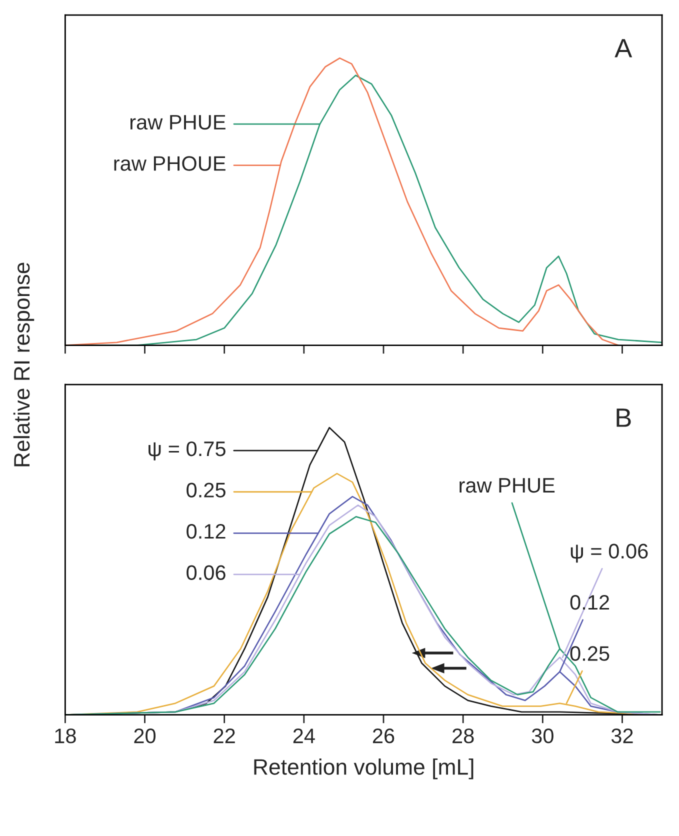  What do you see at coordinates (224, 736) in the screenshot?
I see `x-tick-label: 22` at bounding box center [224, 736].